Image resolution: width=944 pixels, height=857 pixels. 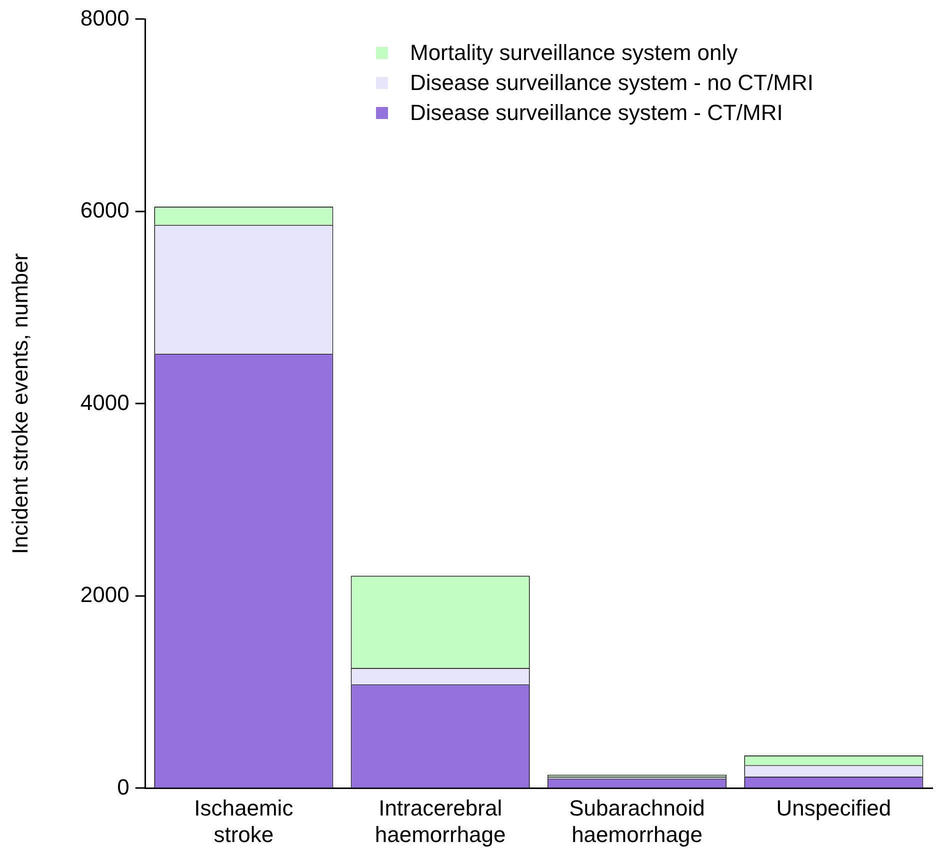 What do you see at coordinates (596, 113) in the screenshot?
I see `legend-label: Disease surveillance system - CT/MRI` at bounding box center [596, 113].